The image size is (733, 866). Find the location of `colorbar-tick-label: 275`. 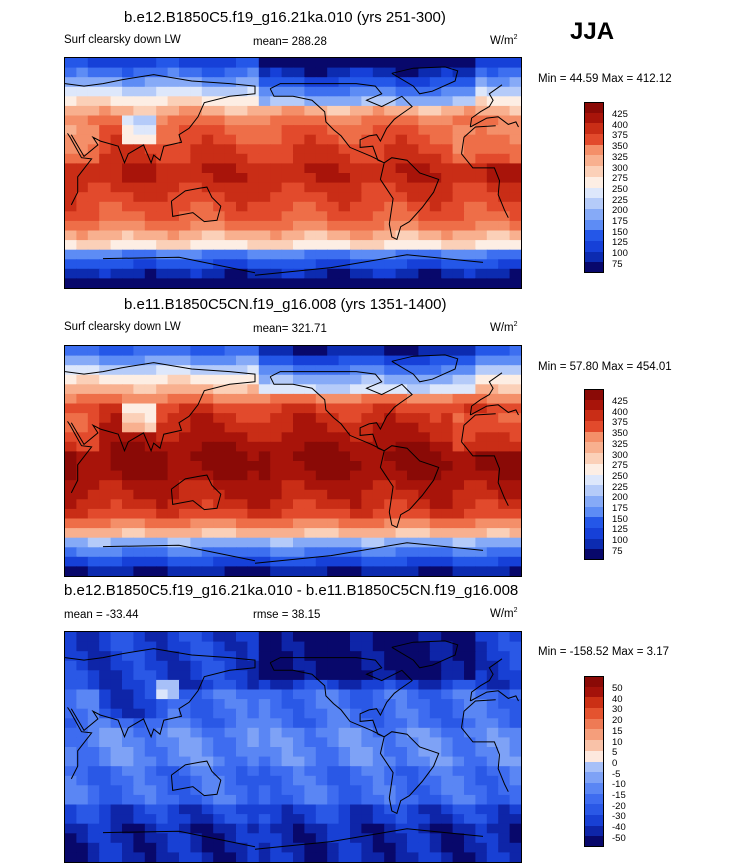

colorbar-tick-label: 275 is located at coordinates (620, 179).